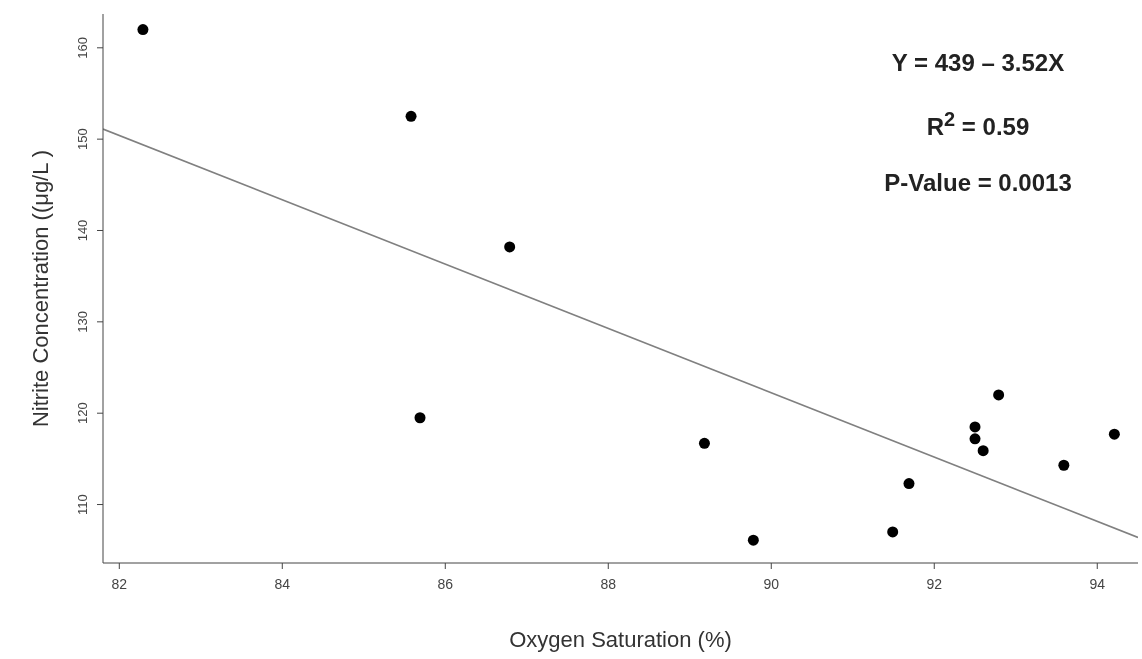 The width and height of the screenshot is (1142, 659). I want to click on x-tick-label: 82, so click(119, 583).